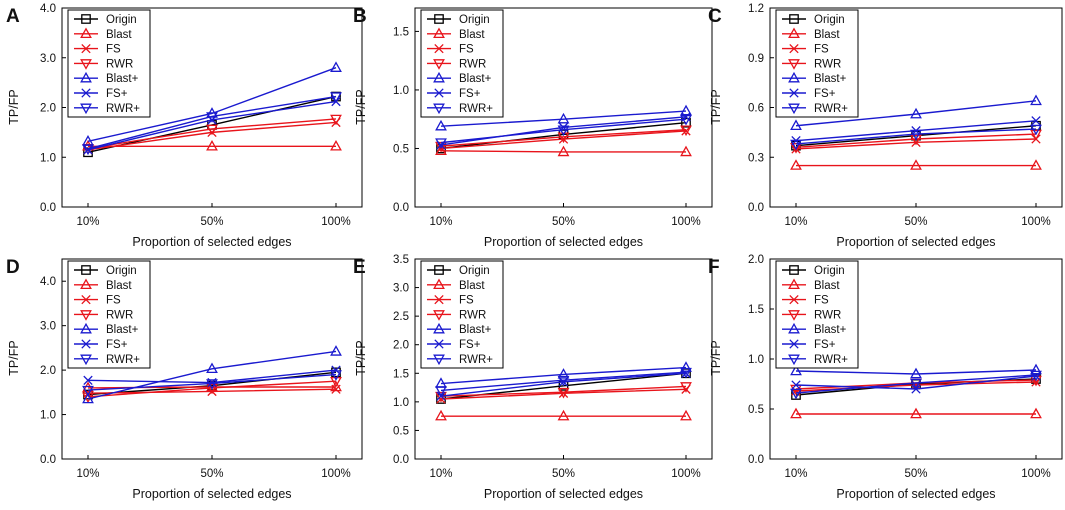 The height and width of the screenshot is (510, 1065). I want to click on y-tick-label: 0.0, so click(756, 460).